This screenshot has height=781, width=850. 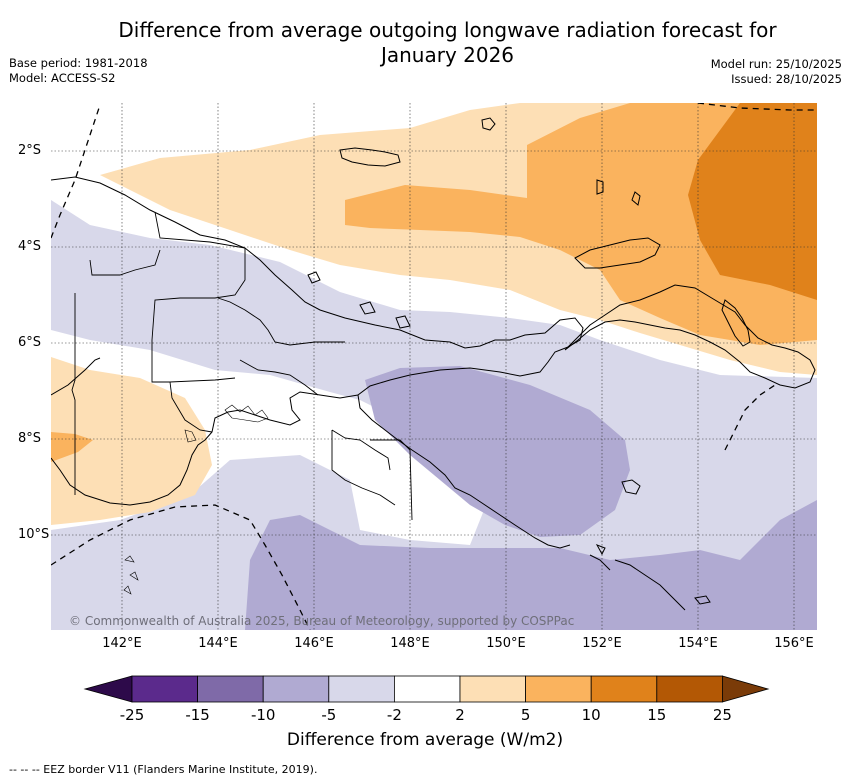 What do you see at coordinates (218, 643) in the screenshot?
I see `lon-label-144e: 144°E` at bounding box center [218, 643].